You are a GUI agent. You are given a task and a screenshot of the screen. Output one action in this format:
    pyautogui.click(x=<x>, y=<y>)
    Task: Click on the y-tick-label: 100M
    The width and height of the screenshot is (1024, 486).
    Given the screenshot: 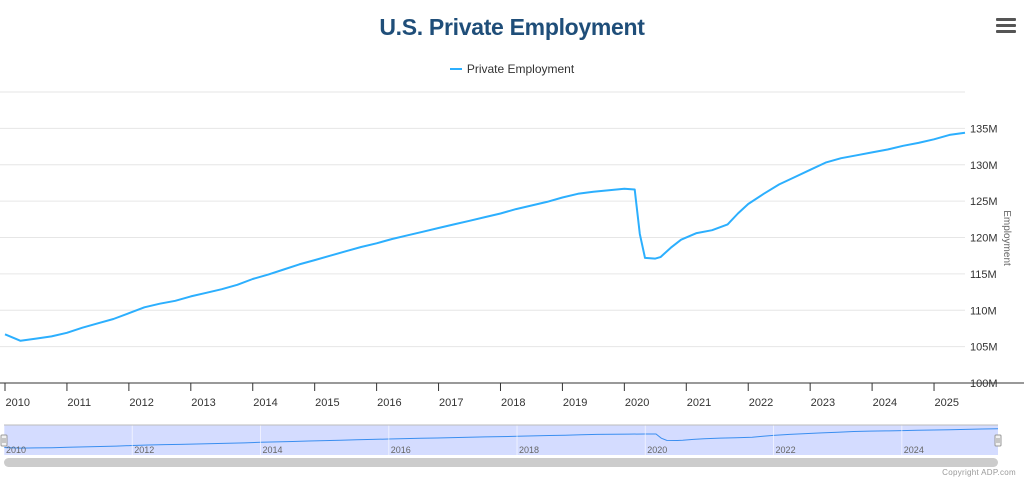 What is the action you would take?
    pyautogui.click(x=984, y=384)
    